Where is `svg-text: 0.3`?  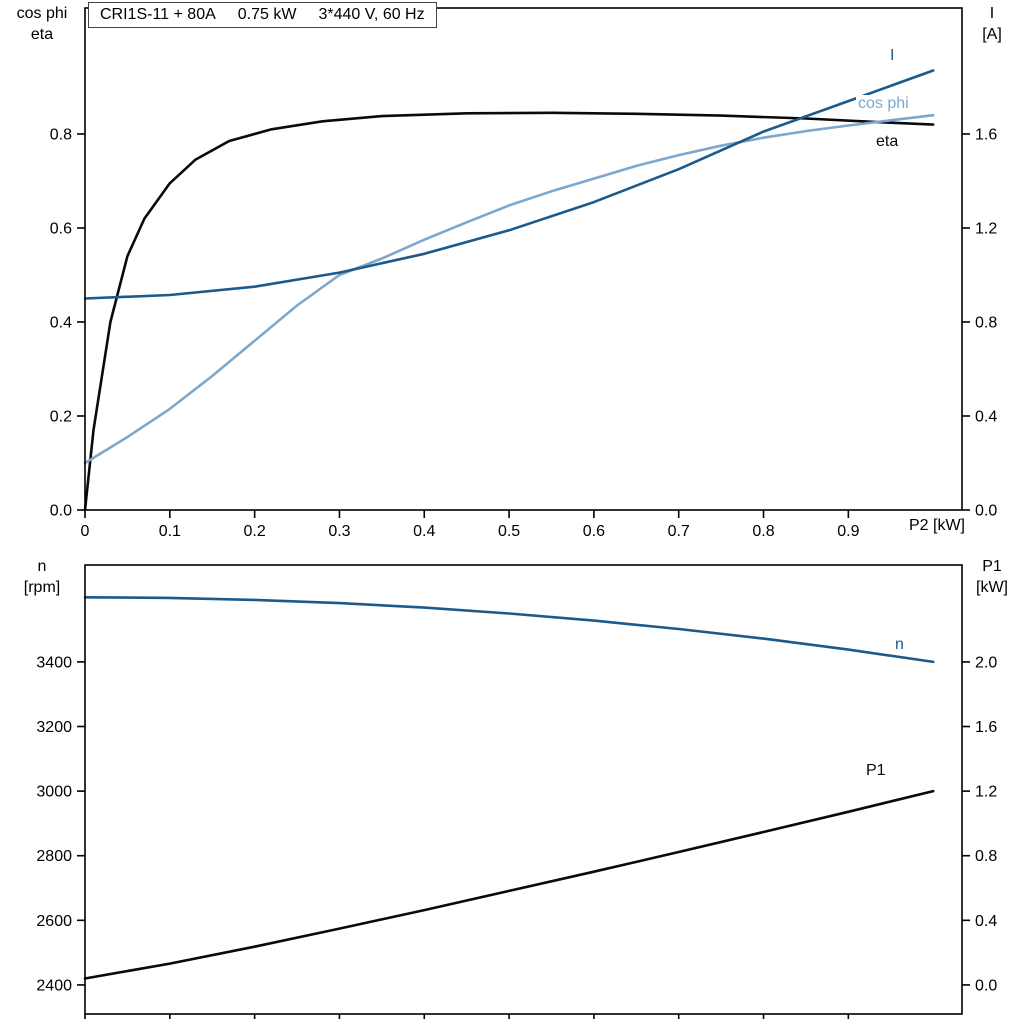
svg-text: 0.3 is located at coordinates (339, 531).